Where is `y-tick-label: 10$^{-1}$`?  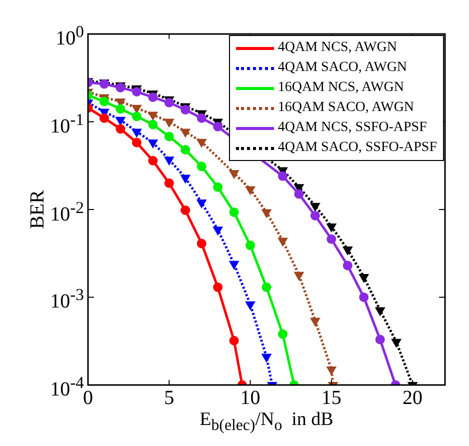
y-tick-label: 10$^{-1}$ is located at coordinates (67, 123).